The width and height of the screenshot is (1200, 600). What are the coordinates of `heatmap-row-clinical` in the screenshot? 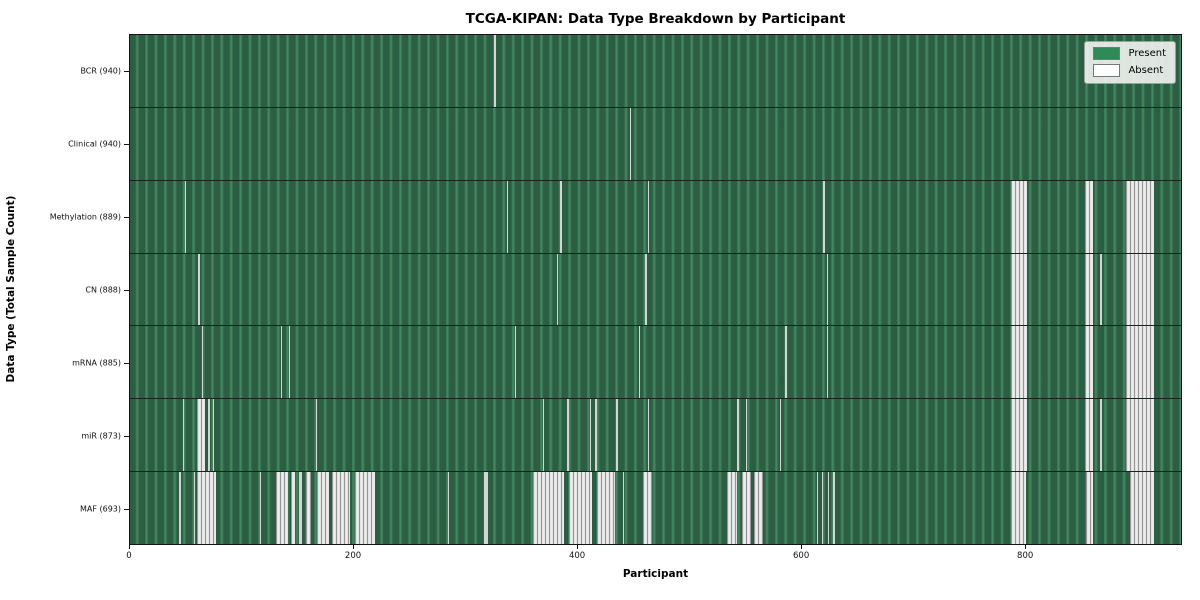 It's located at (655, 143).